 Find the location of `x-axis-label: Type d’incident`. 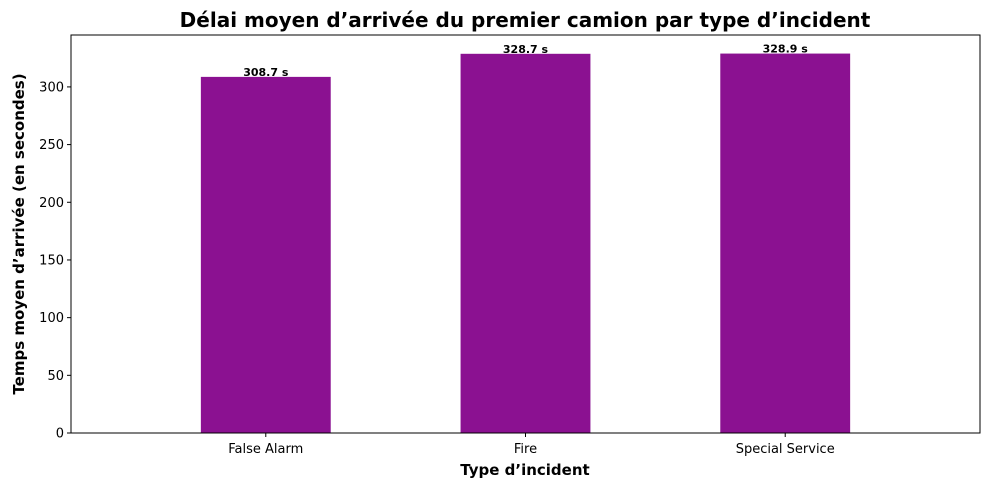

x-axis-label: Type d’incident is located at coordinates (524, 470).